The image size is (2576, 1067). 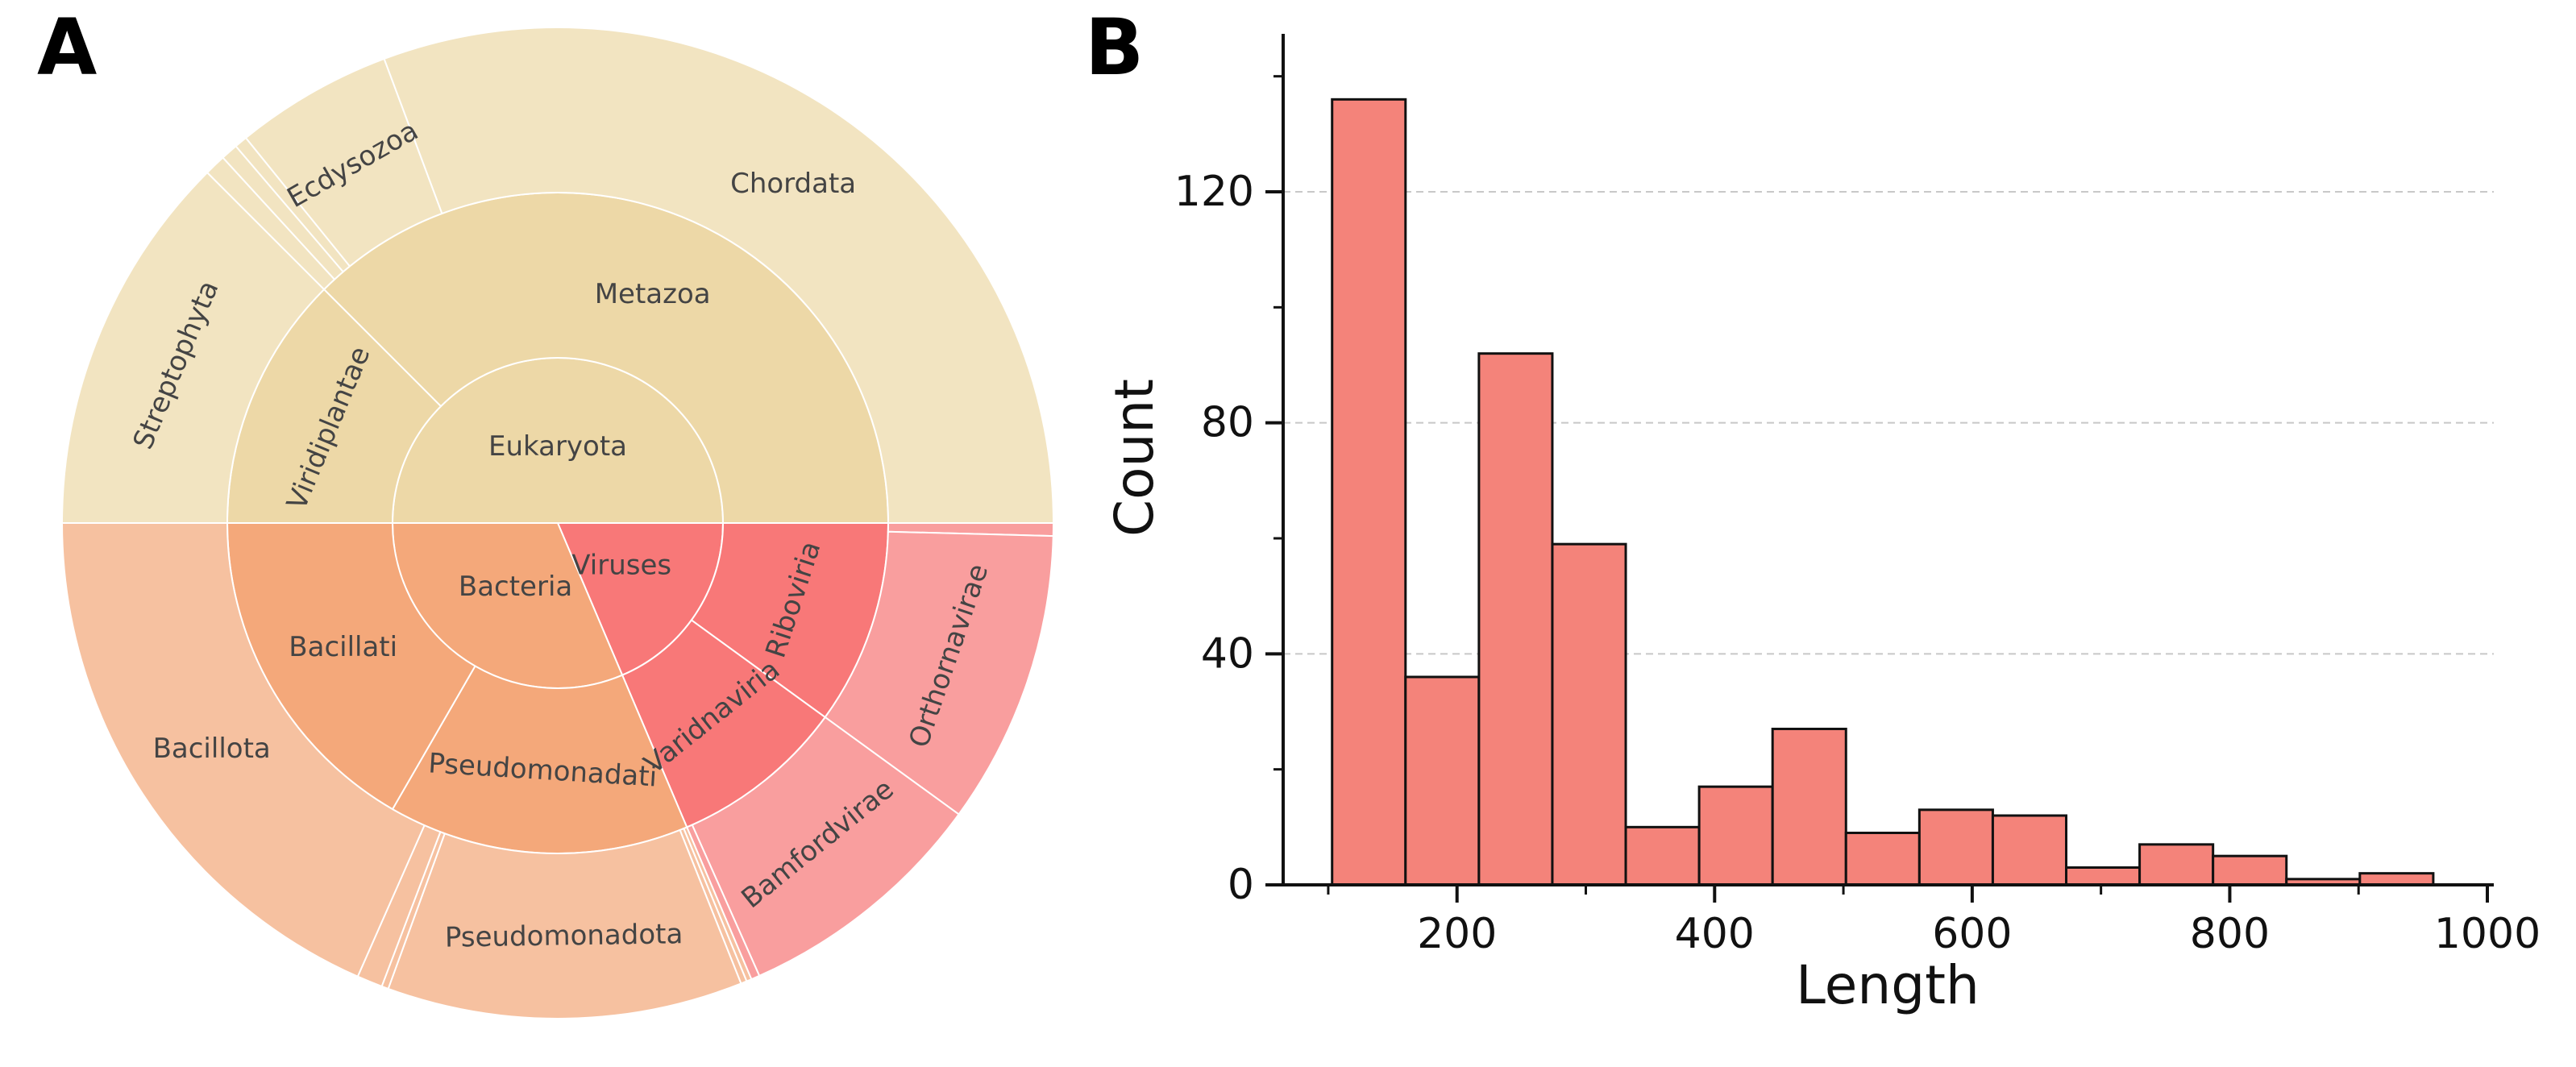 I want to click on sunburst-label-eukaryota: Eukaryota, so click(x=557, y=447).